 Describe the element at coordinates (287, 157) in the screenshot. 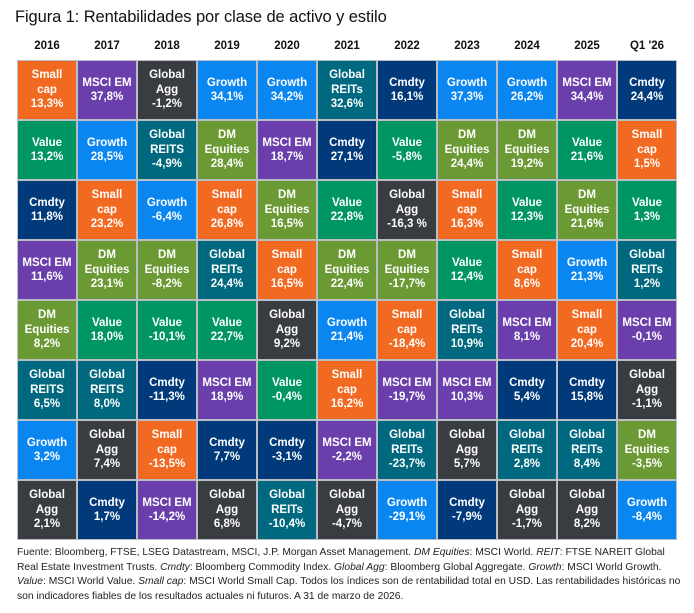

I see `return-value: 18,7%` at that location.